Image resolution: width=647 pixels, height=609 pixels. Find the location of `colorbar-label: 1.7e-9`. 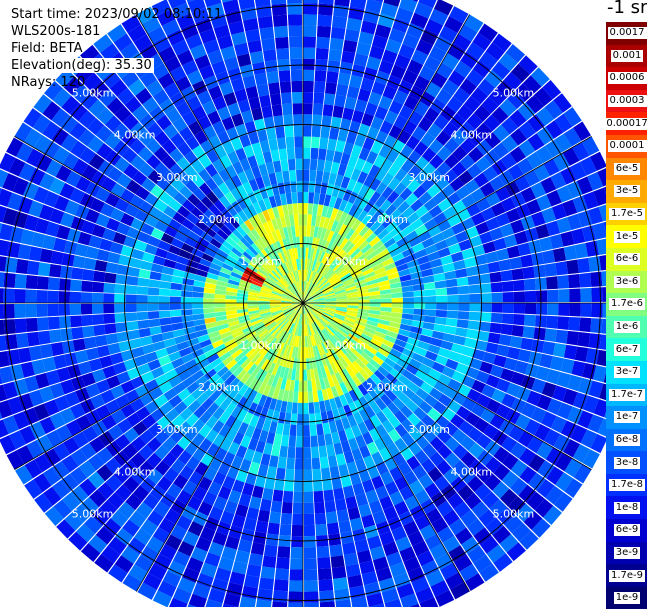

colorbar-label: 1.7e-9 is located at coordinates (627, 575).